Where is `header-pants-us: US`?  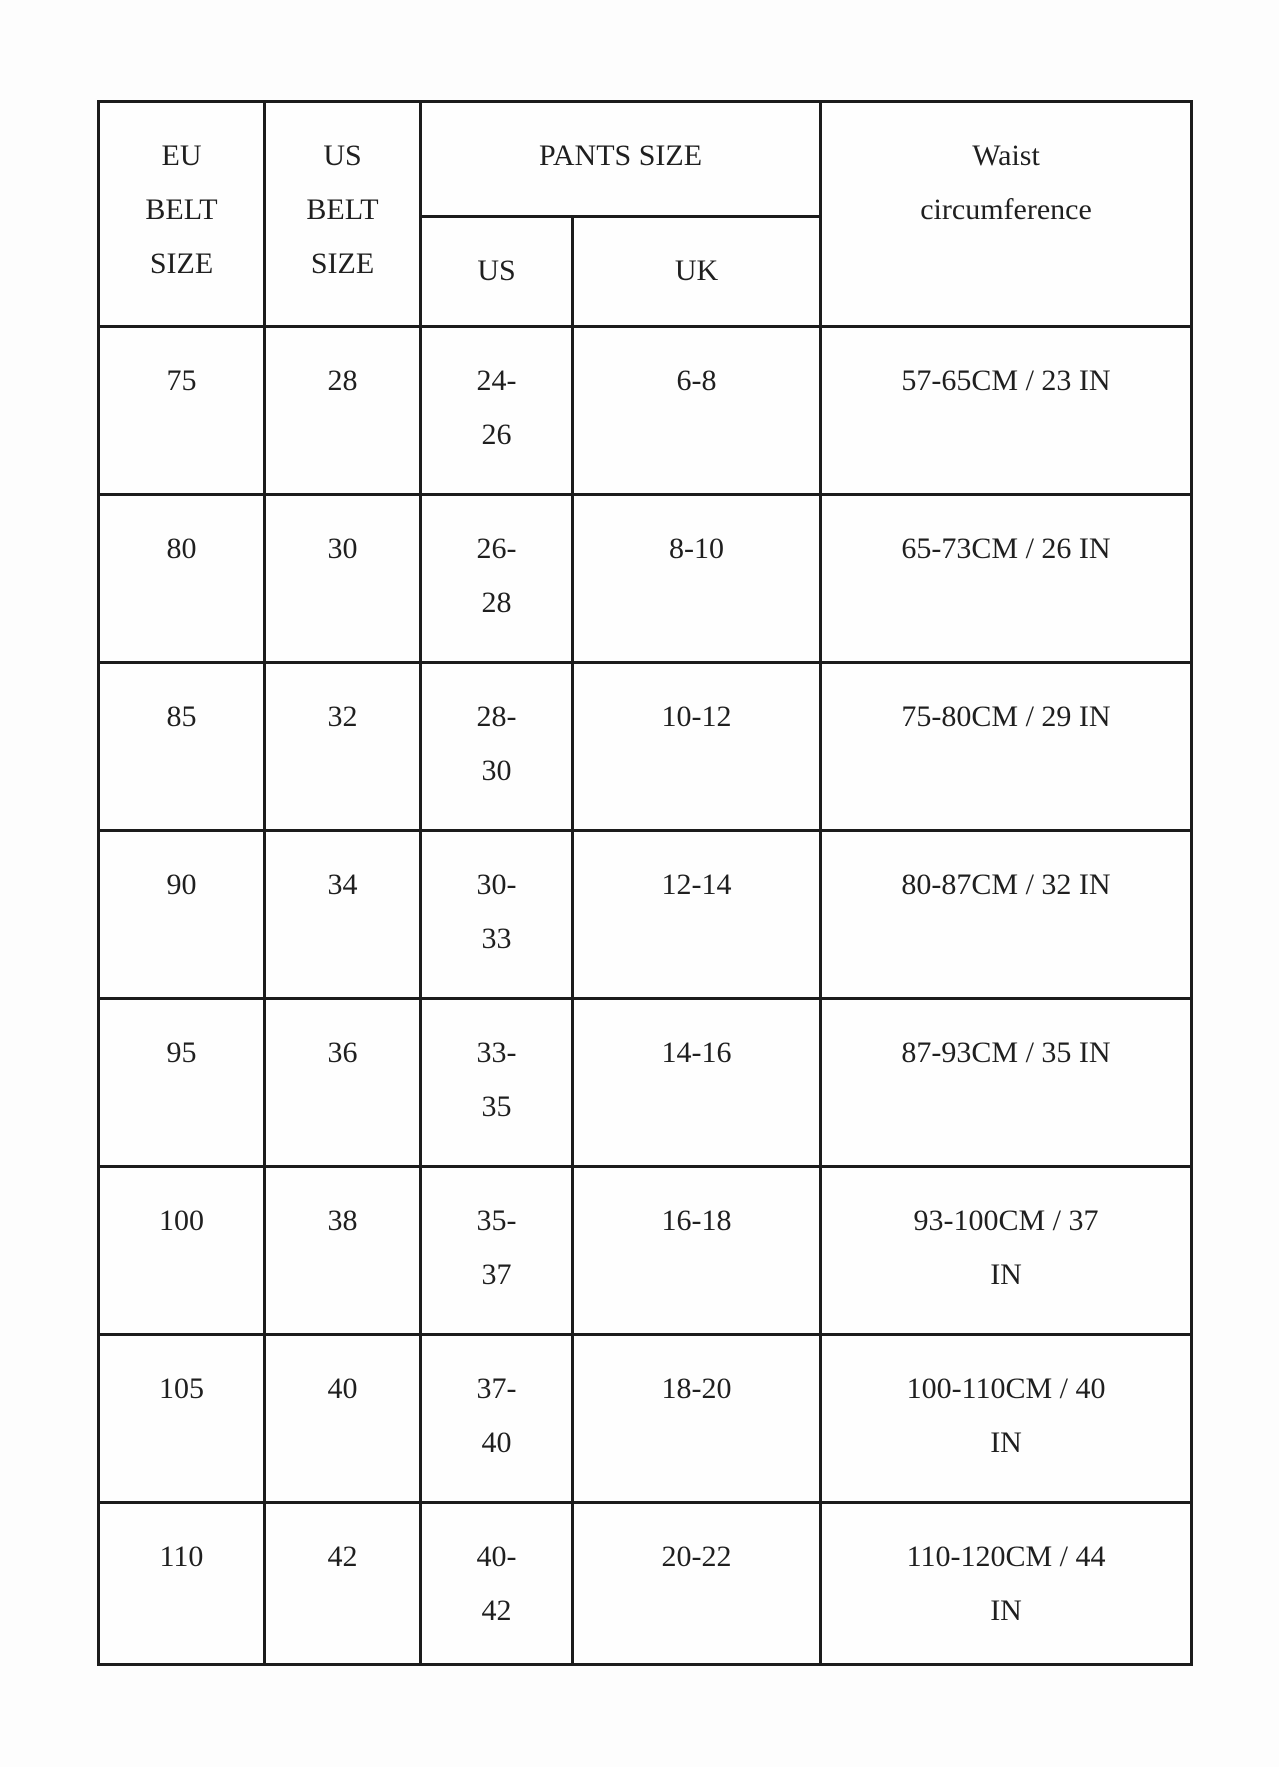
header-pants-us: US is located at coordinates (496, 271).